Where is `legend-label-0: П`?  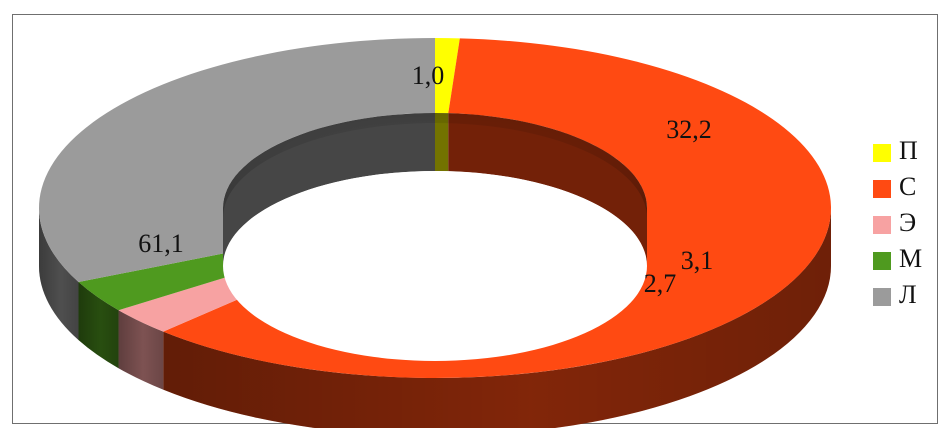 legend-label-0: П is located at coordinates (908, 150).